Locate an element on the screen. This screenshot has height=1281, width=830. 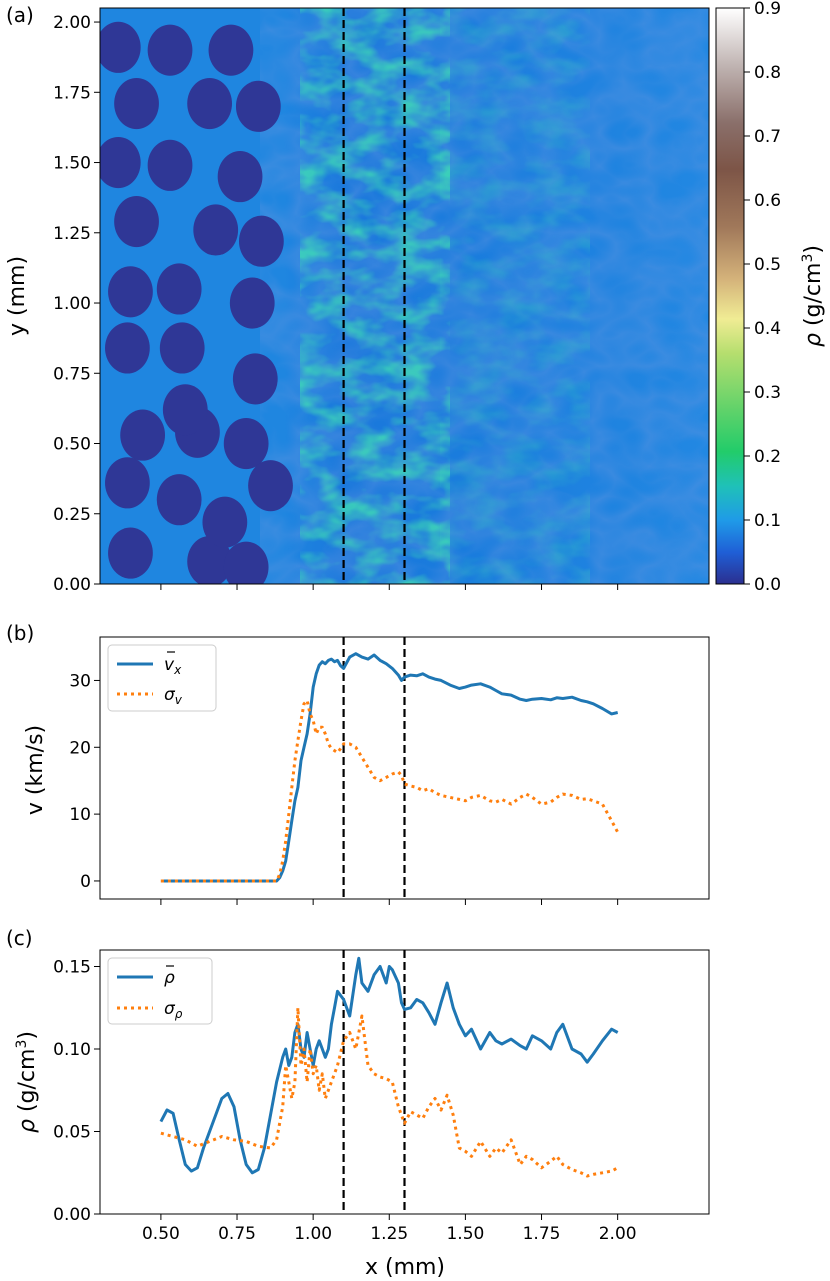
legend-c: ρ σρ is located at coordinates (160, 991).